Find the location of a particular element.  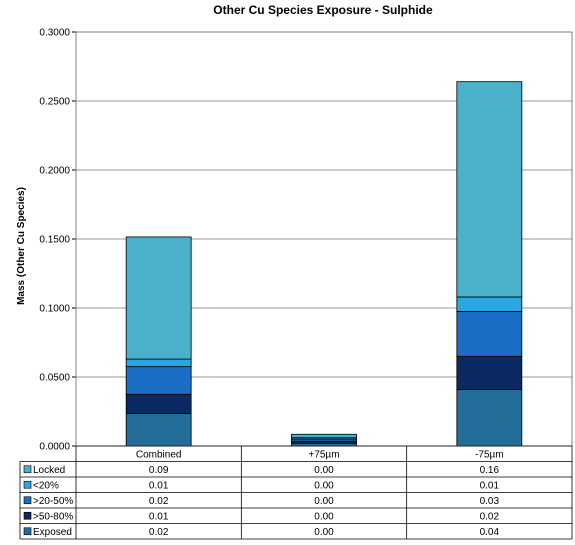

y-tick-label: 0.0000 is located at coordinates (54, 447).